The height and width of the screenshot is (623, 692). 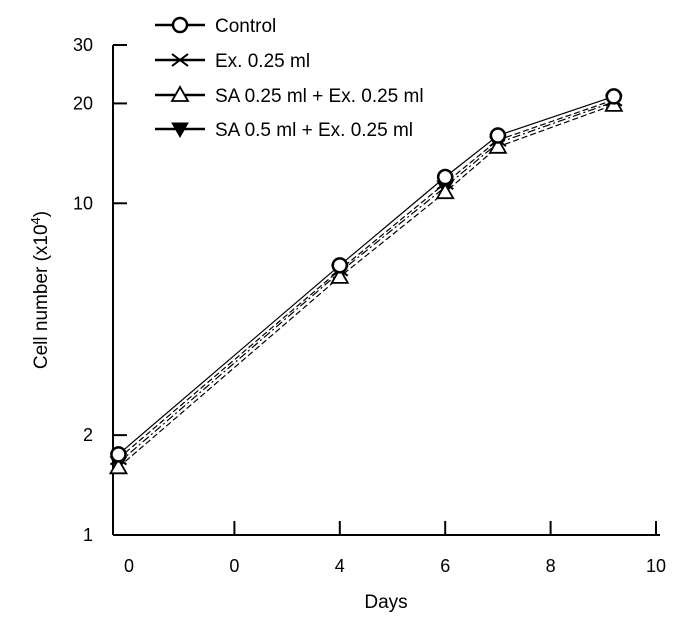 What do you see at coordinates (656, 566) in the screenshot?
I see `x-tick-label: 10` at bounding box center [656, 566].